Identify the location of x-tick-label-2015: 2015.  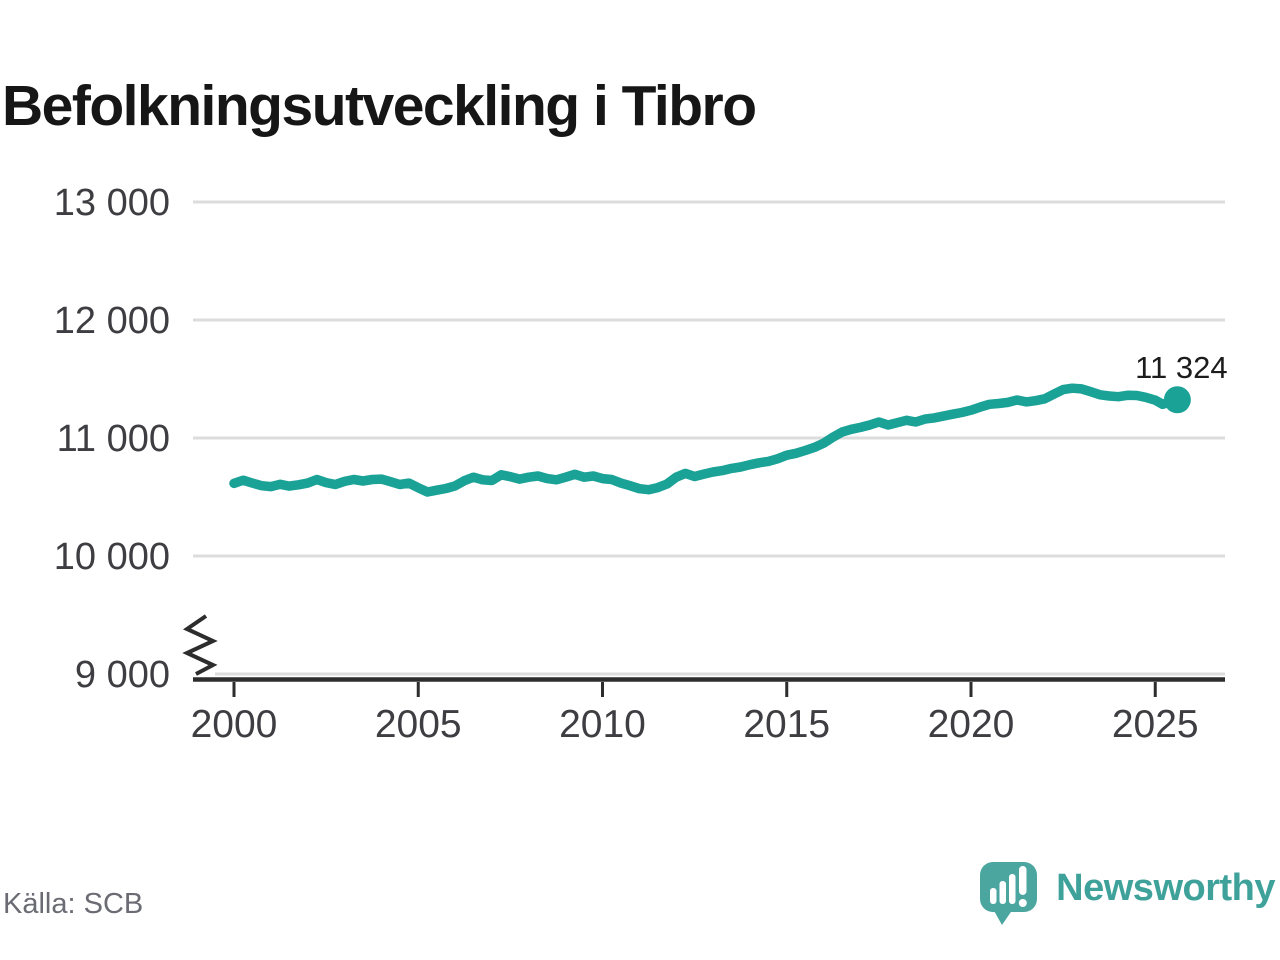
(786, 724).